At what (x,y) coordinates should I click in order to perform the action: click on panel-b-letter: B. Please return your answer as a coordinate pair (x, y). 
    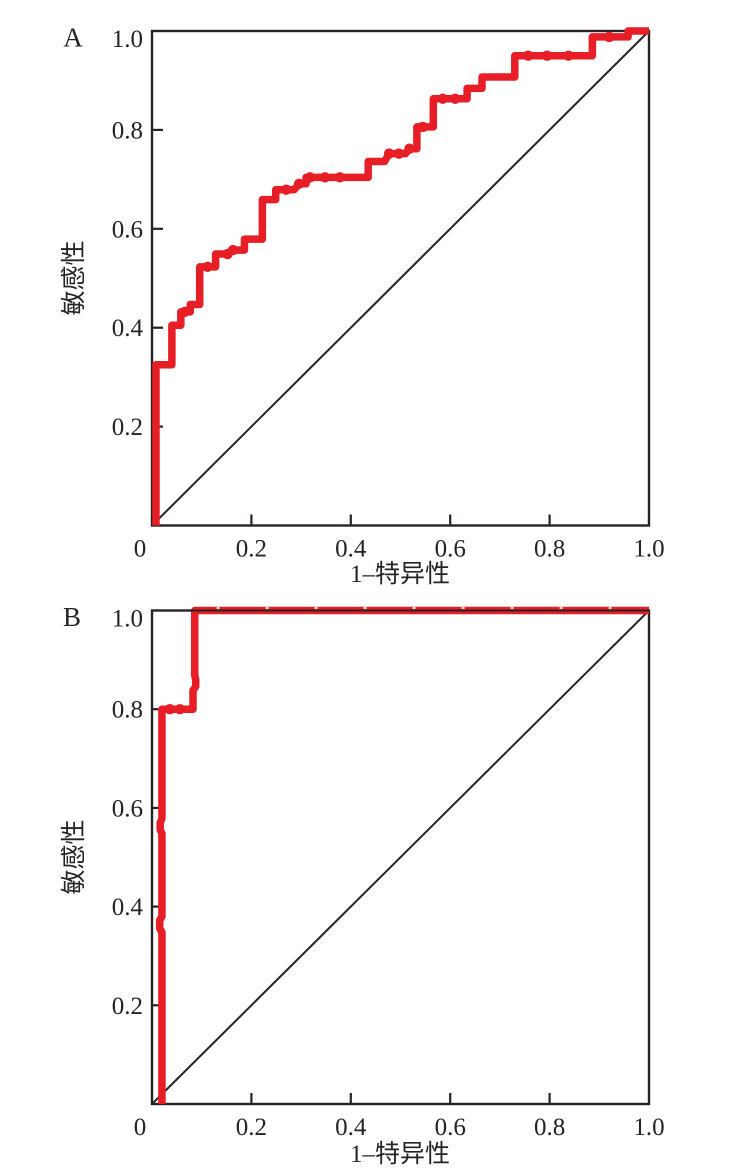
    Looking at the image, I should click on (72, 617).